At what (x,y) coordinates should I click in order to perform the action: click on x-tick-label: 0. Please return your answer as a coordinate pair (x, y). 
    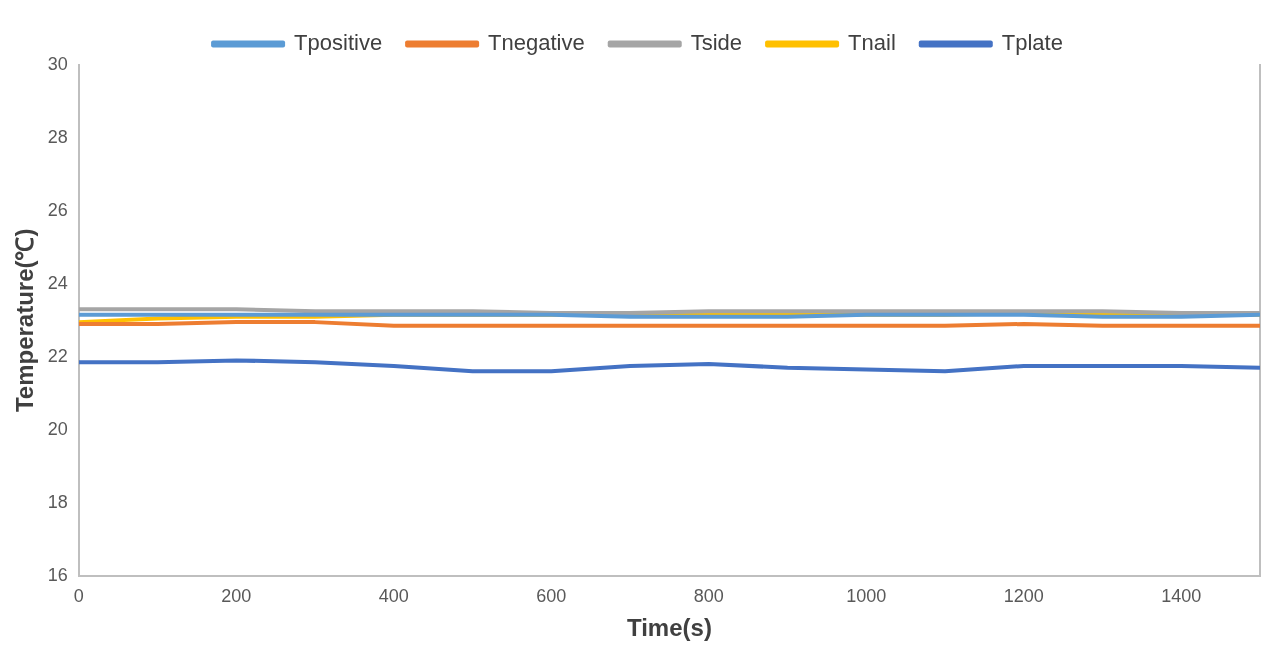
    Looking at the image, I should click on (78, 596).